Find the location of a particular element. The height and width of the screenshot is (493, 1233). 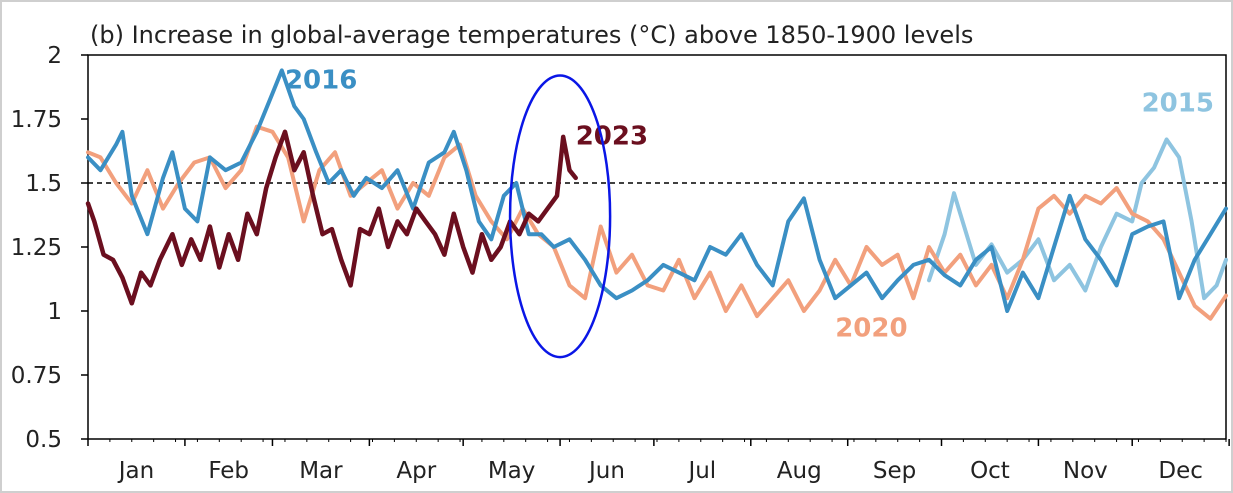

y-tick-label: 1.75 is located at coordinates (36, 120).